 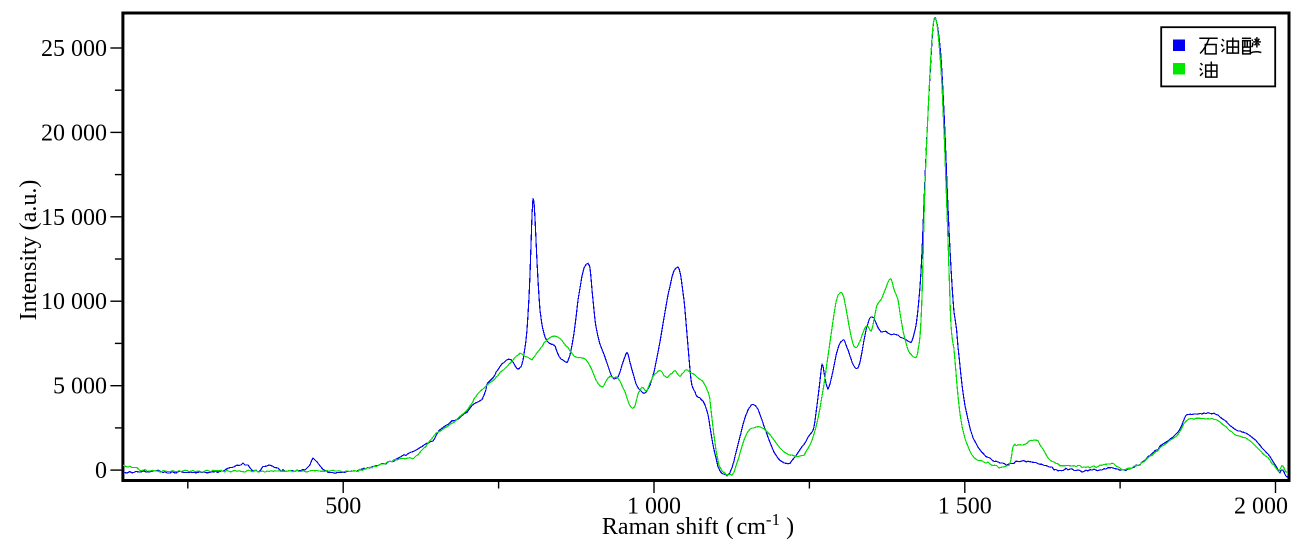 I want to click on svg-text: 2 000, so click(x=1261, y=507).